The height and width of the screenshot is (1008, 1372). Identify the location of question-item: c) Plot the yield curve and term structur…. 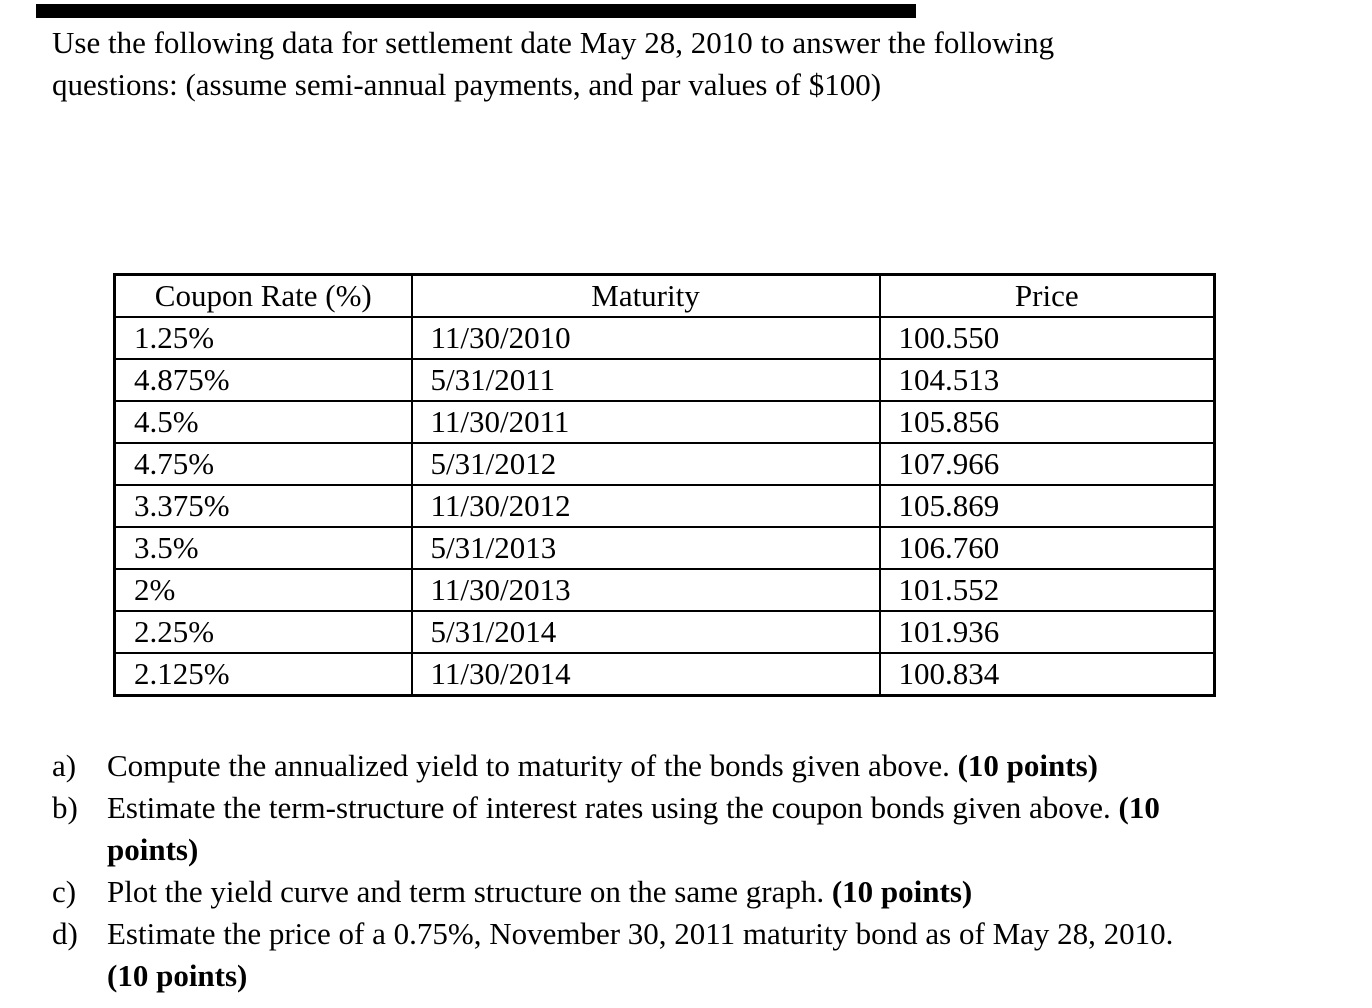
(702, 892).